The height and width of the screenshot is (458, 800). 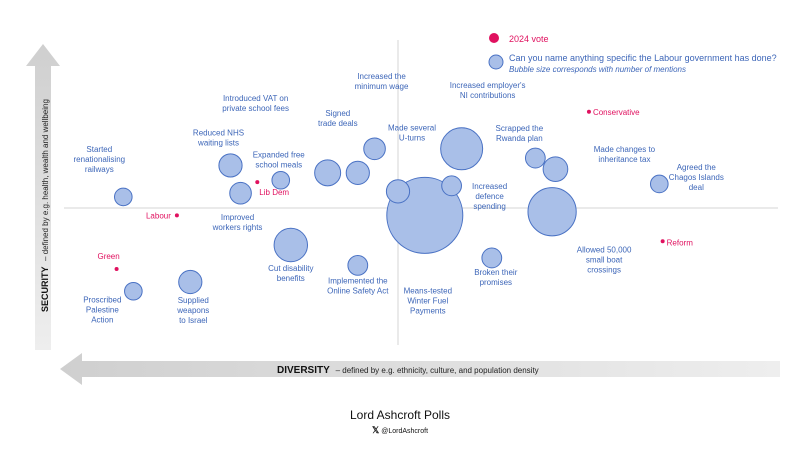 I want to click on bubble-label: Increased defence spending, so click(x=489, y=196).